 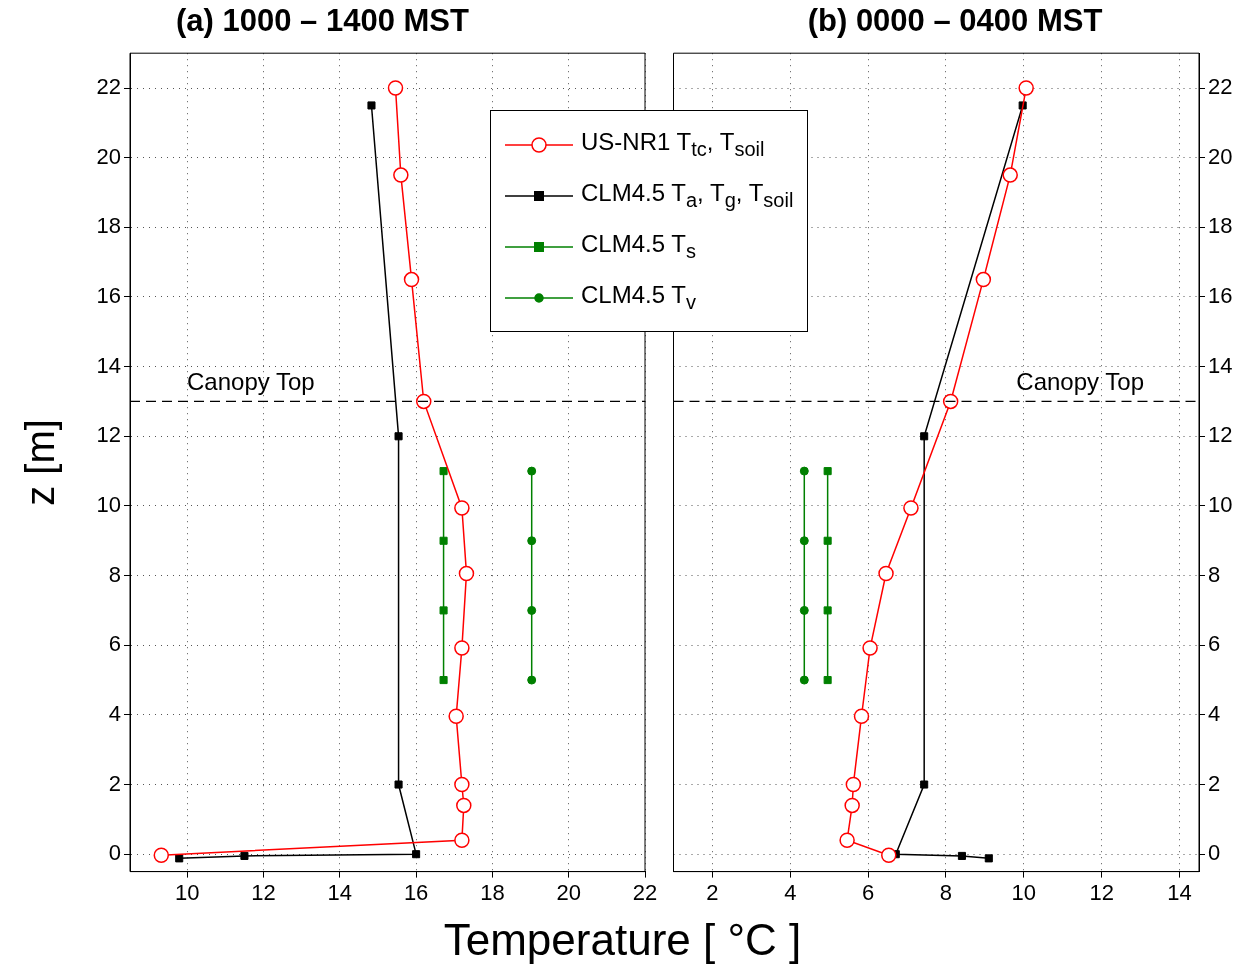 I want to click on legend-label: CLM4.5 T$_{v}$, so click(x=638, y=298).